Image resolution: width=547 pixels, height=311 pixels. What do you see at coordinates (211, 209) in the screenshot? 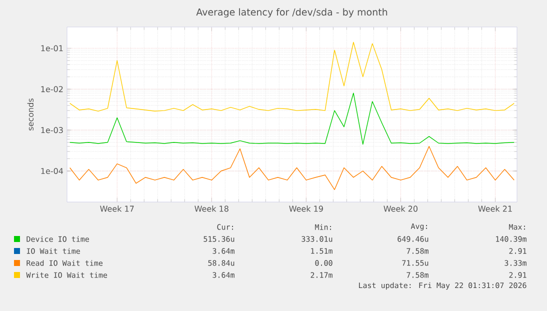
I see `x-tick-label: Week 18` at bounding box center [211, 209].